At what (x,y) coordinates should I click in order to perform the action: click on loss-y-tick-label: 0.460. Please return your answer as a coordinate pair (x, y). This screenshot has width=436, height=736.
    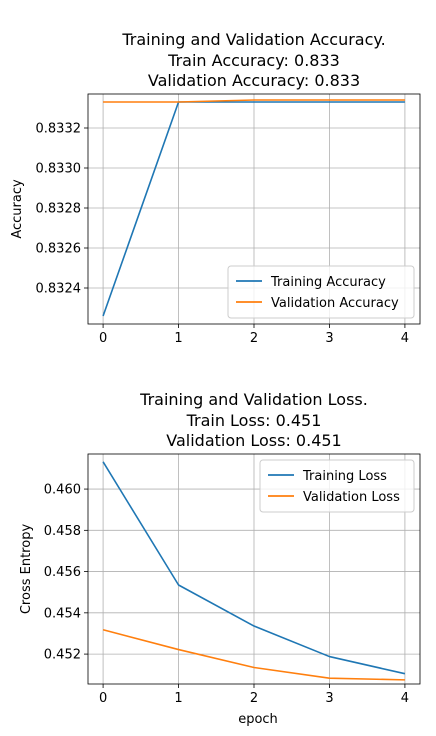
    Looking at the image, I should click on (62, 490).